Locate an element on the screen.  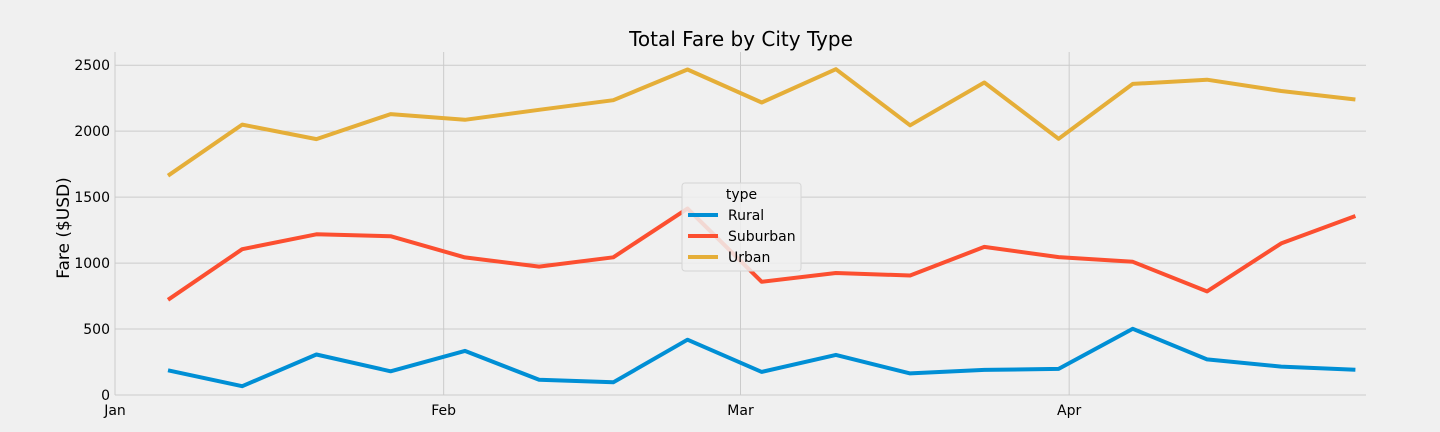
y-tick-labels: 0 500 1000 1500 2000 2500 is located at coordinates (92, 231).